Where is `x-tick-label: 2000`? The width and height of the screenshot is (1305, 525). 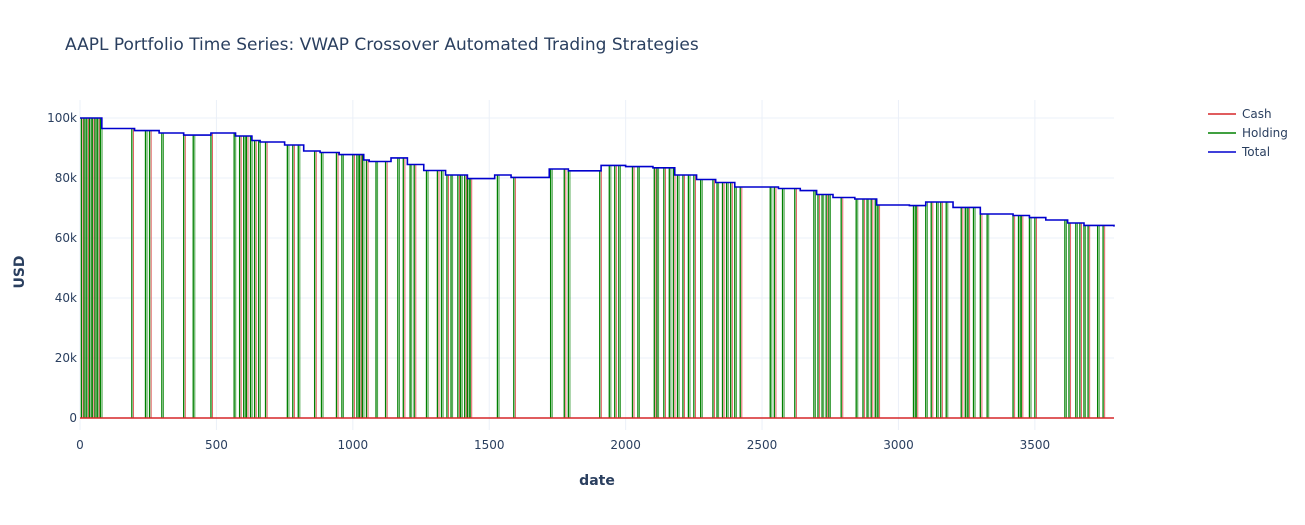
x-tick-label: 2000 is located at coordinates (625, 445).